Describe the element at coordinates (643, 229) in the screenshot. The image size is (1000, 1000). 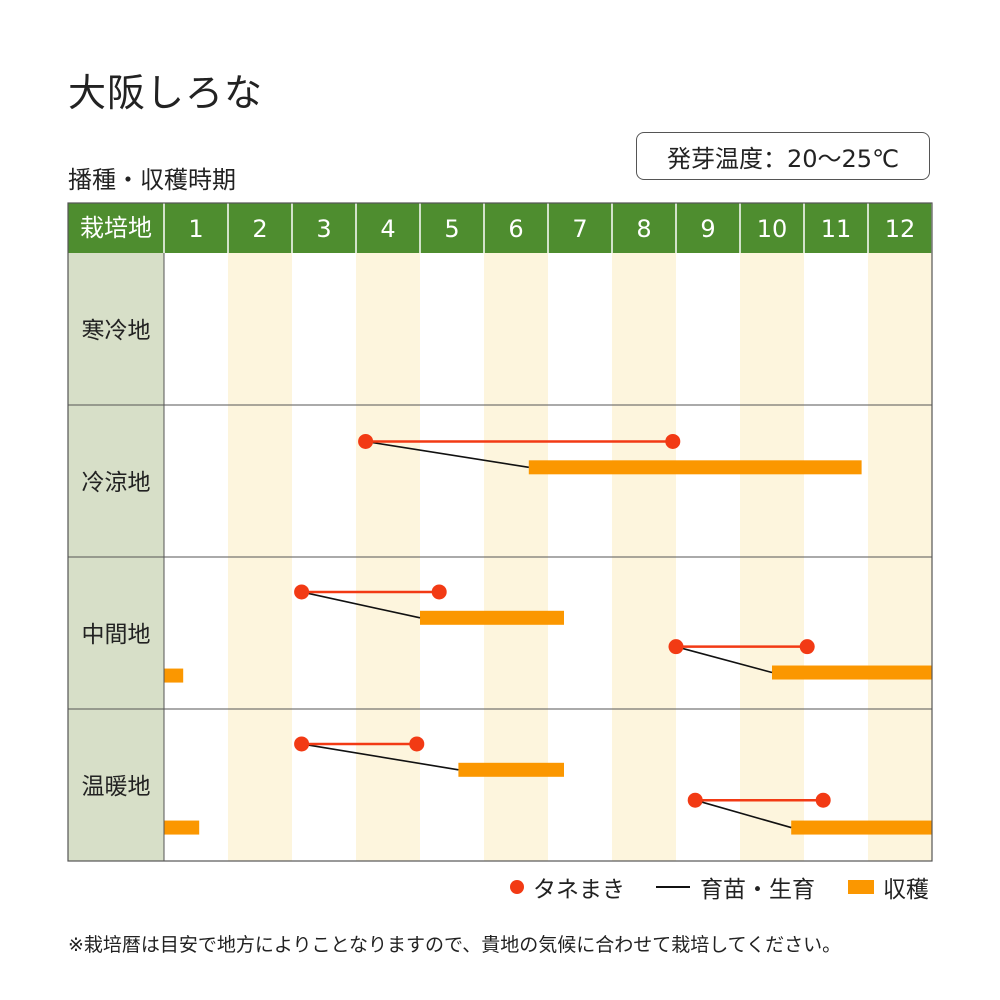
I see `month-label: 8` at that location.